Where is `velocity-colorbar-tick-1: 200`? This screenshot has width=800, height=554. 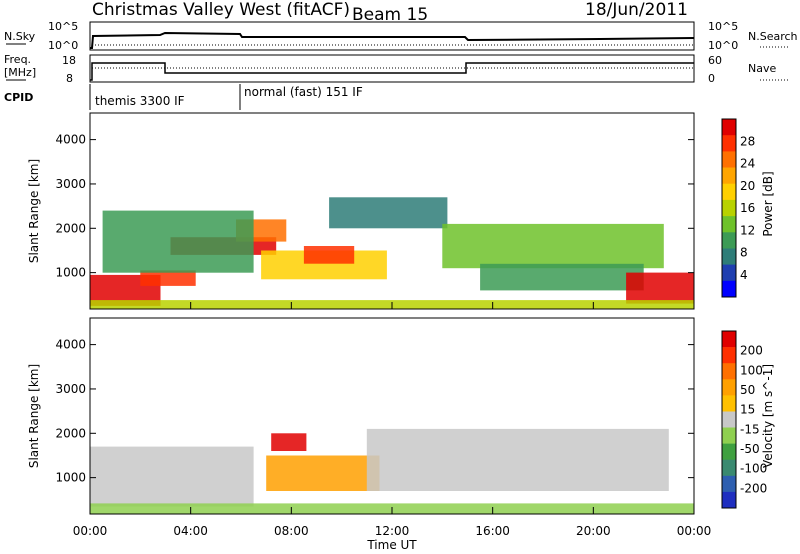 velocity-colorbar-tick-1: 200 is located at coordinates (751, 351).